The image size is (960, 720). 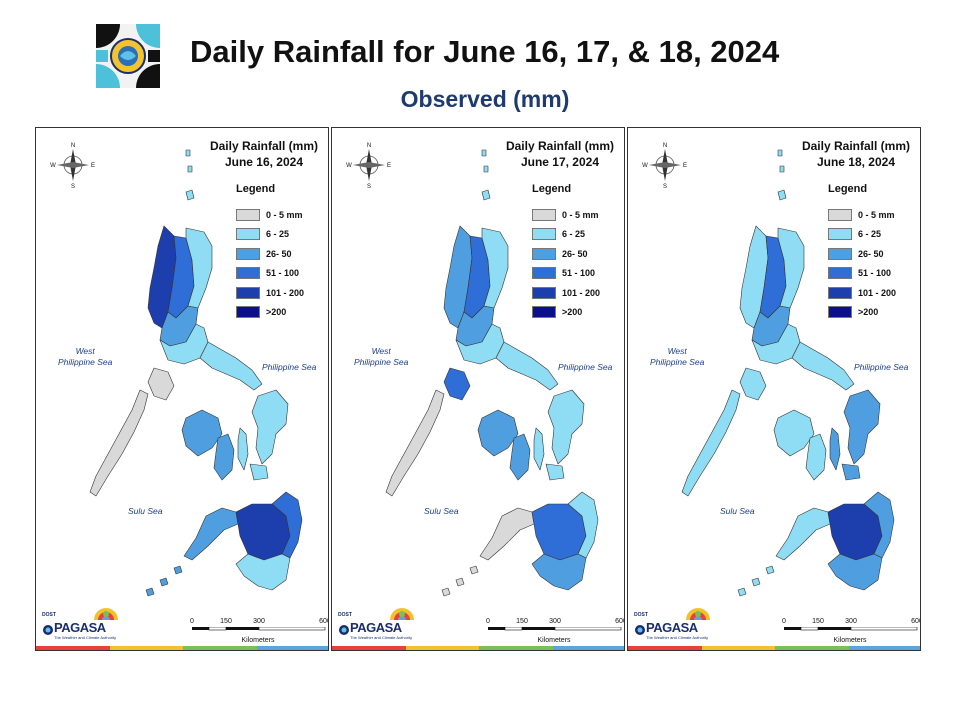 I want to click on brand-dost: DOST, so click(x=49, y=615).